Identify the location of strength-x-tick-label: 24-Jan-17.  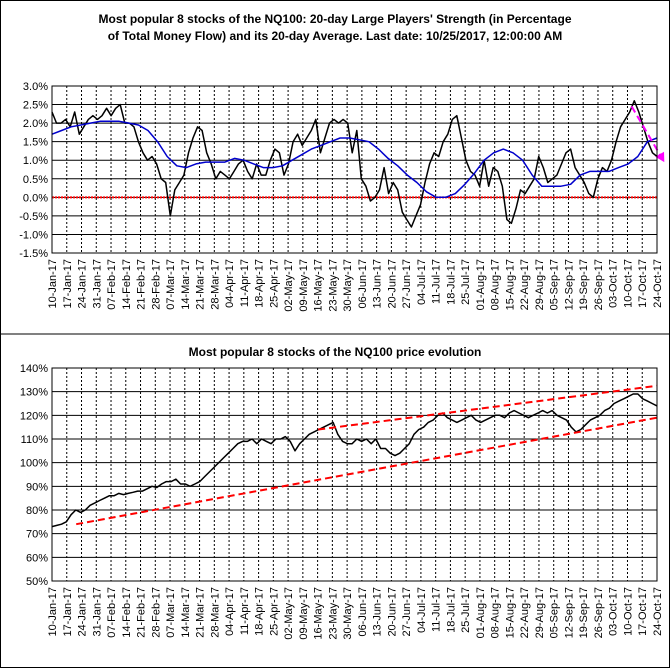
(83, 284).